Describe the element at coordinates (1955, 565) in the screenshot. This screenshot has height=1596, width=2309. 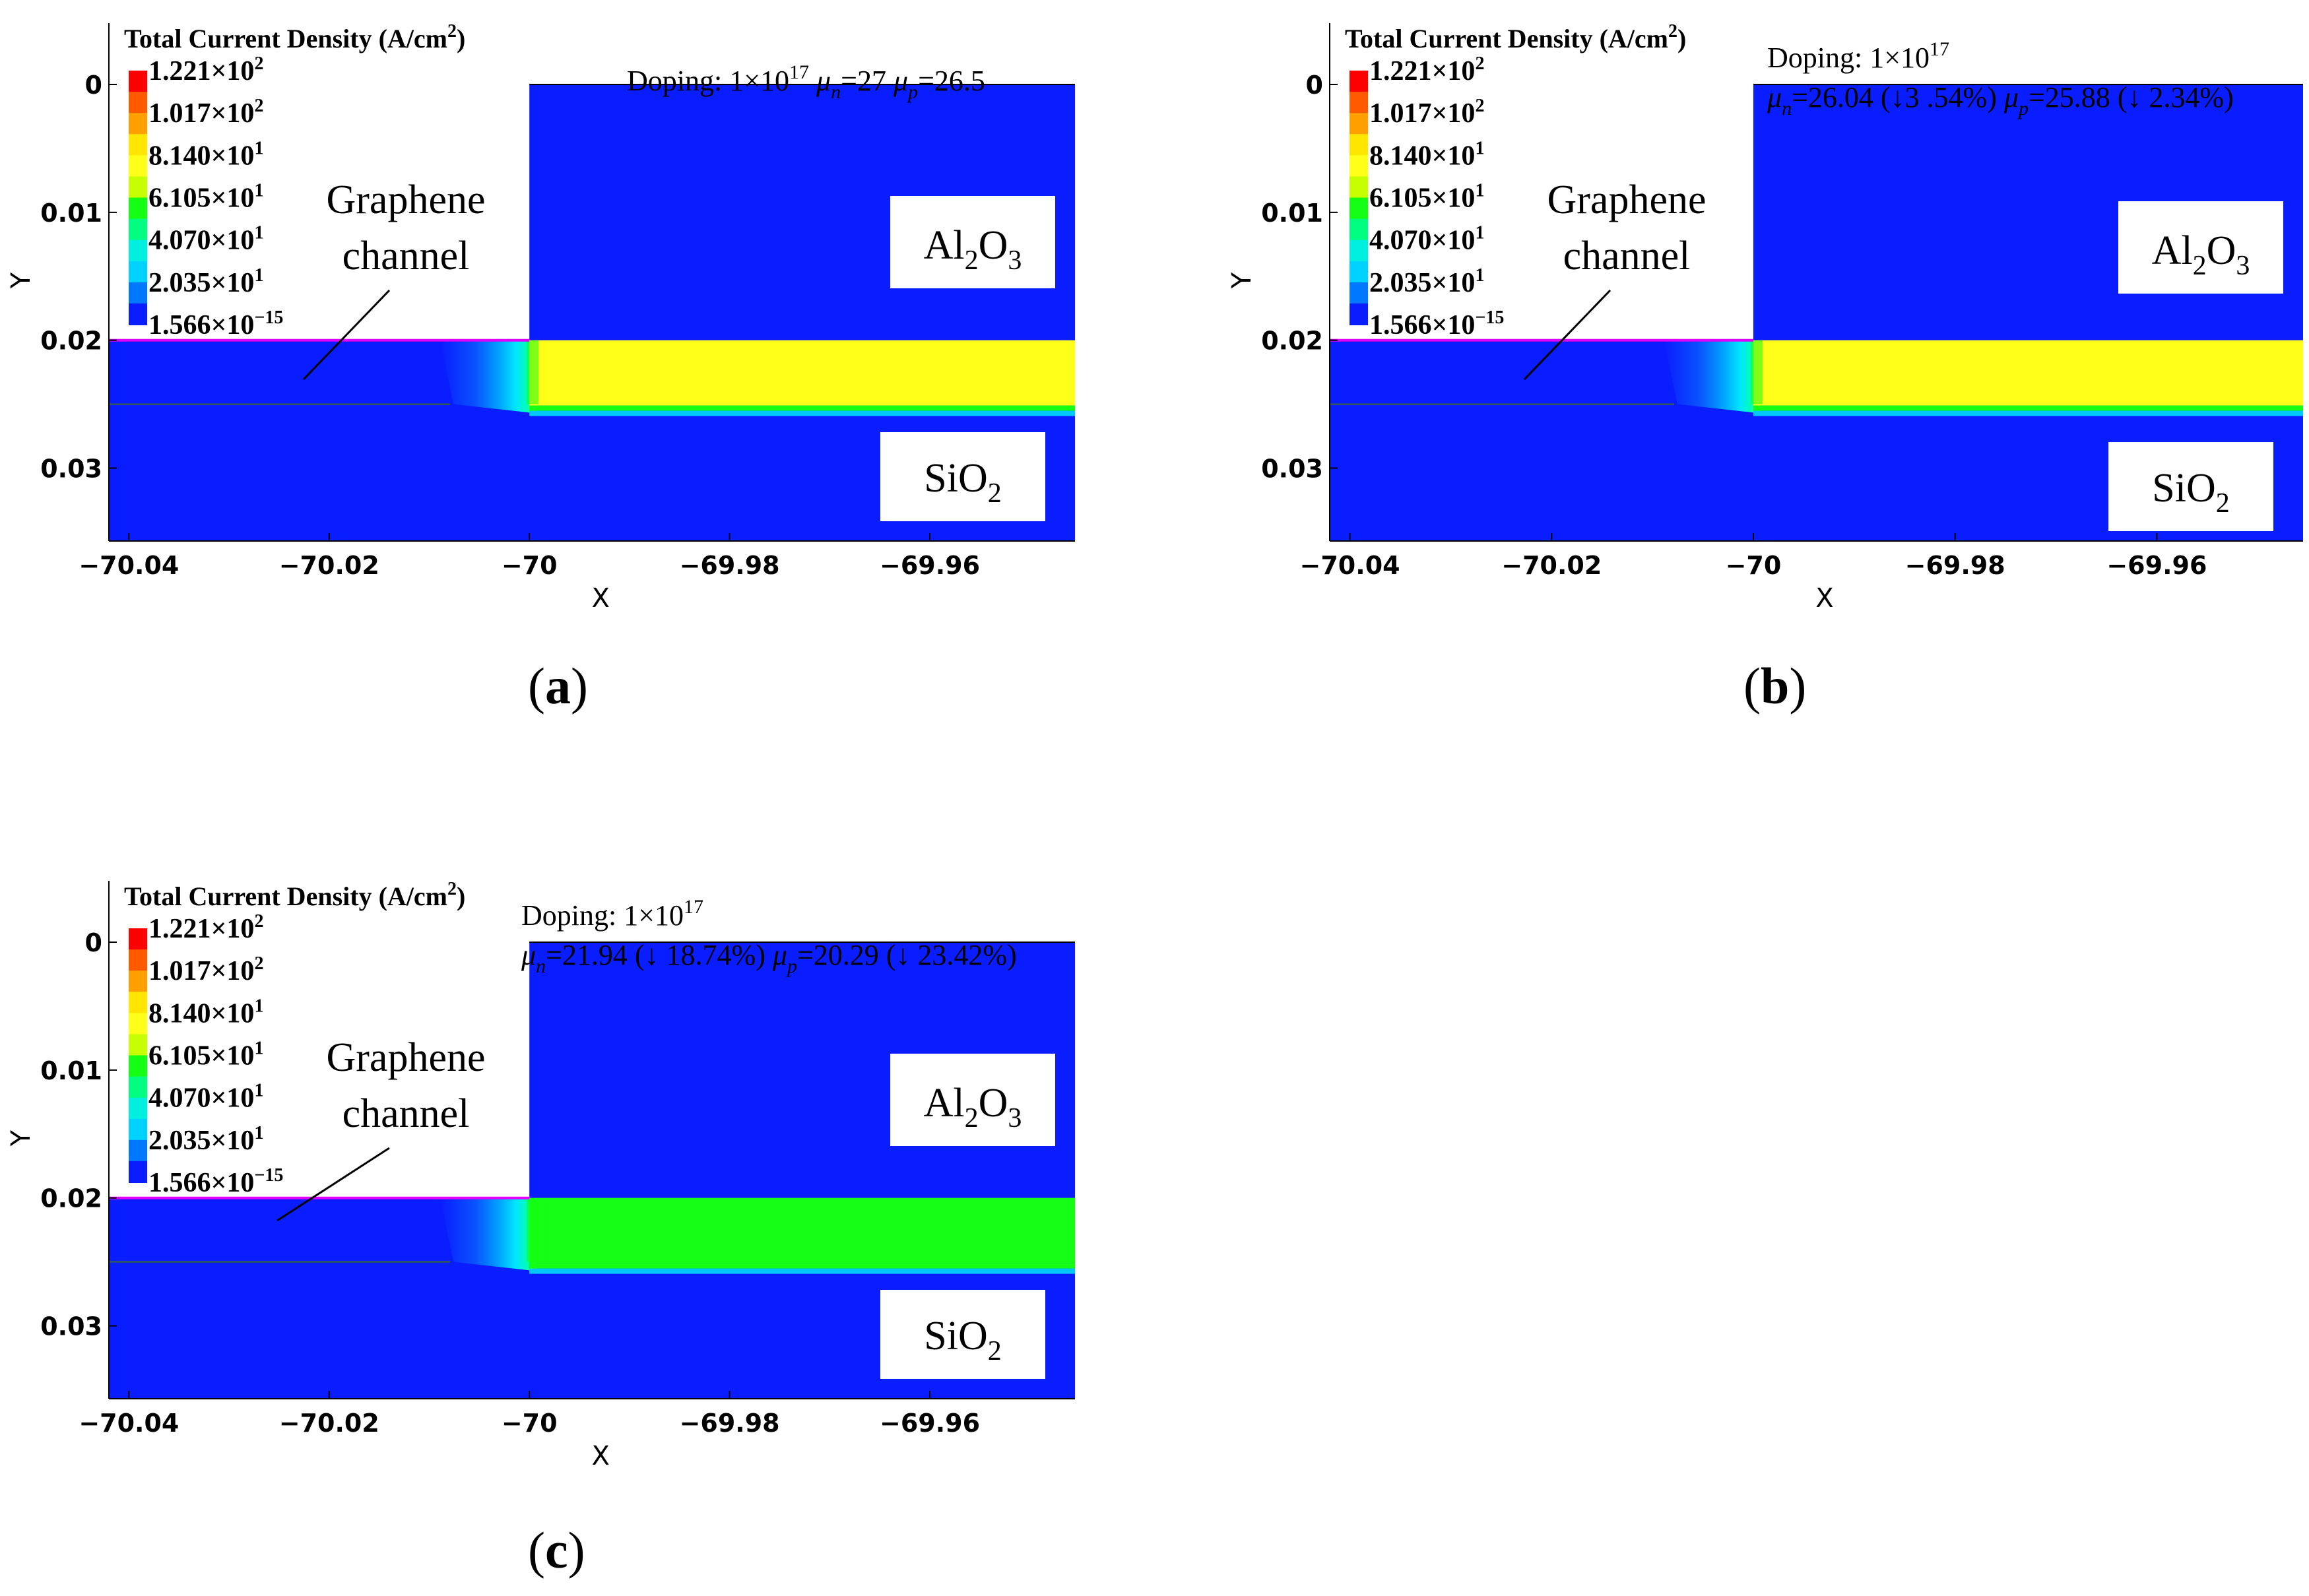
I see `x-tick-label: −69.98` at that location.